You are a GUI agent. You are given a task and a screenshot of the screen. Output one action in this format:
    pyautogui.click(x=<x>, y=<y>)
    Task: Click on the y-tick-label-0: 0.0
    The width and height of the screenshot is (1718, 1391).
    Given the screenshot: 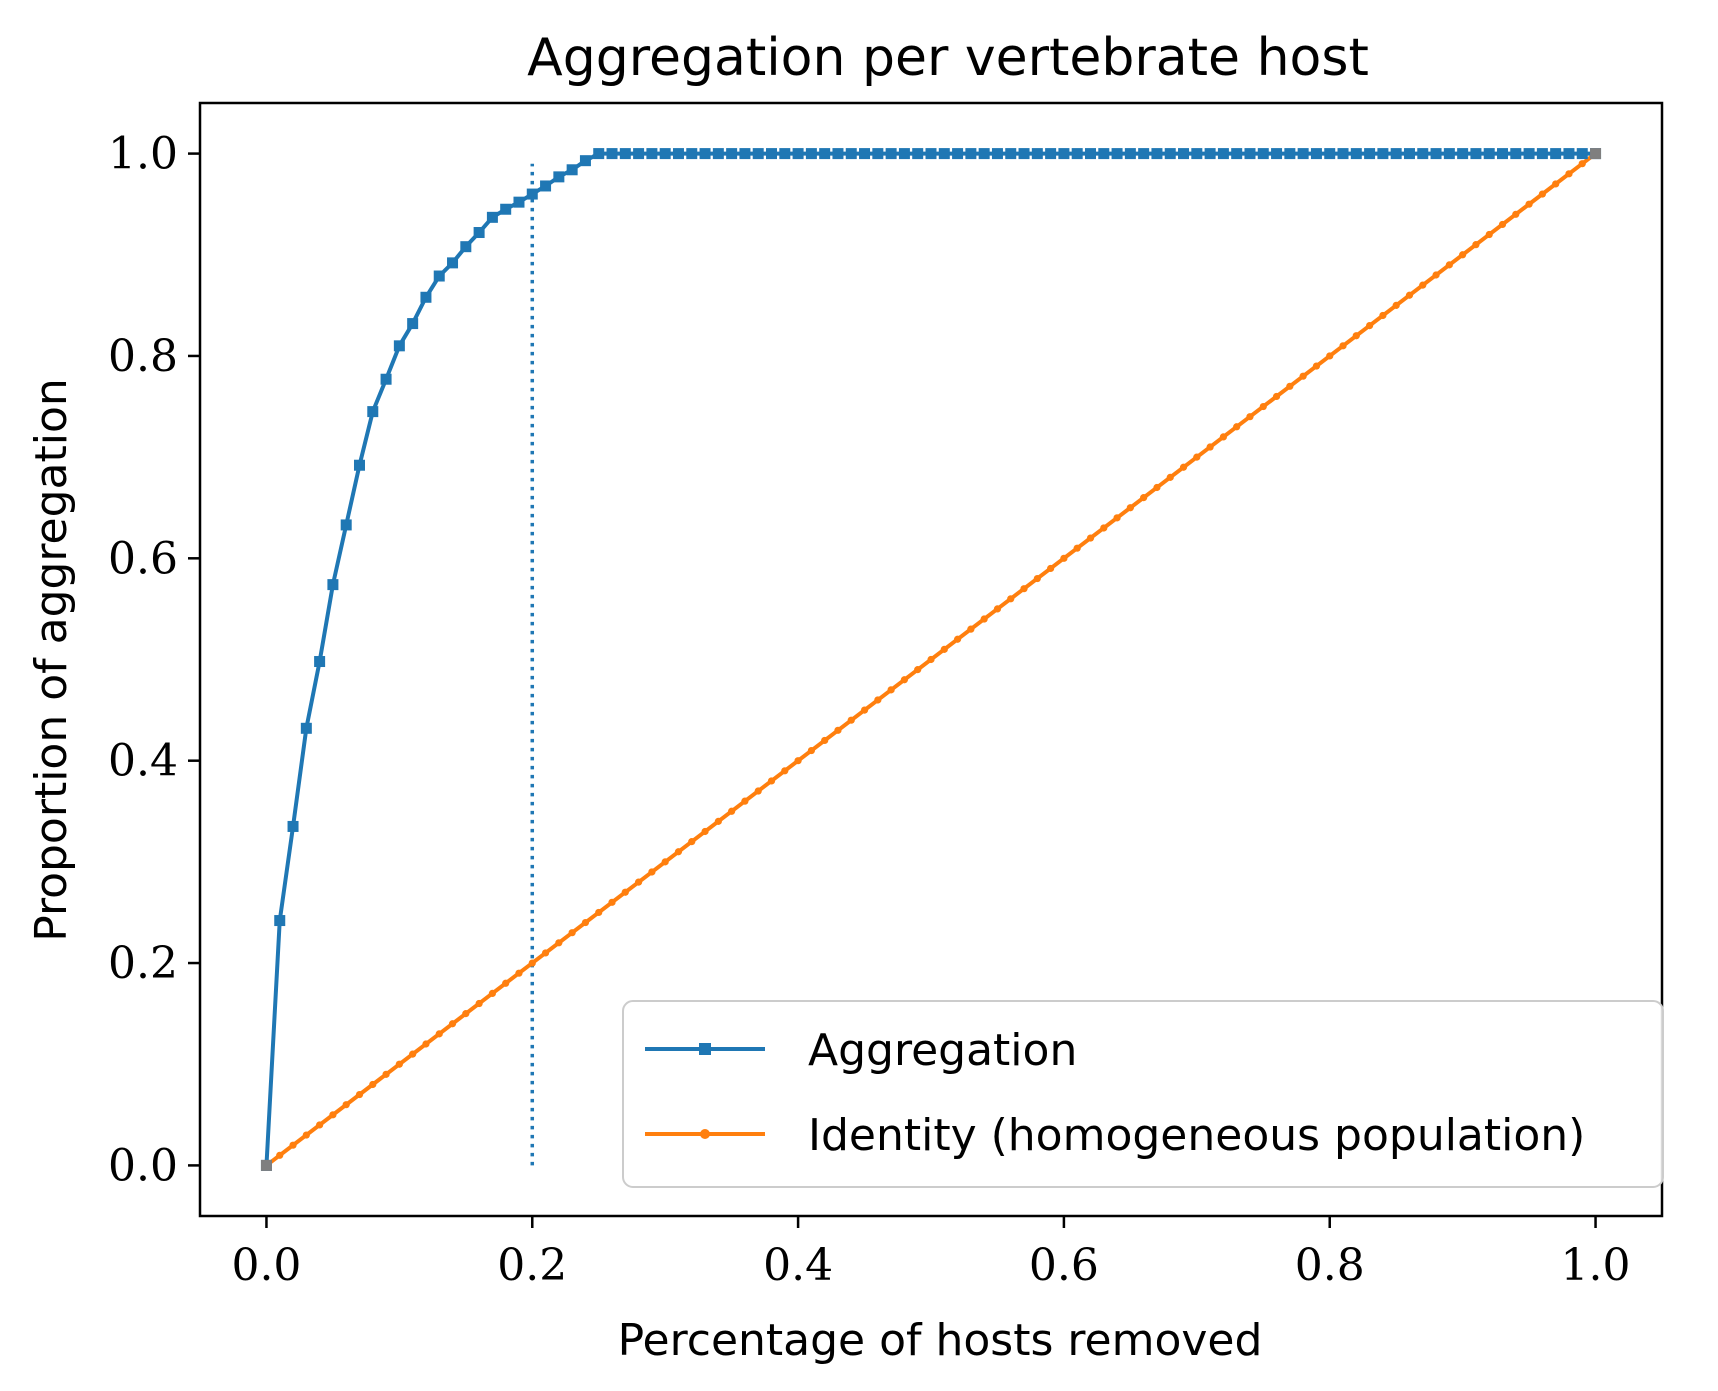 What is the action you would take?
    pyautogui.click(x=143, y=1165)
    